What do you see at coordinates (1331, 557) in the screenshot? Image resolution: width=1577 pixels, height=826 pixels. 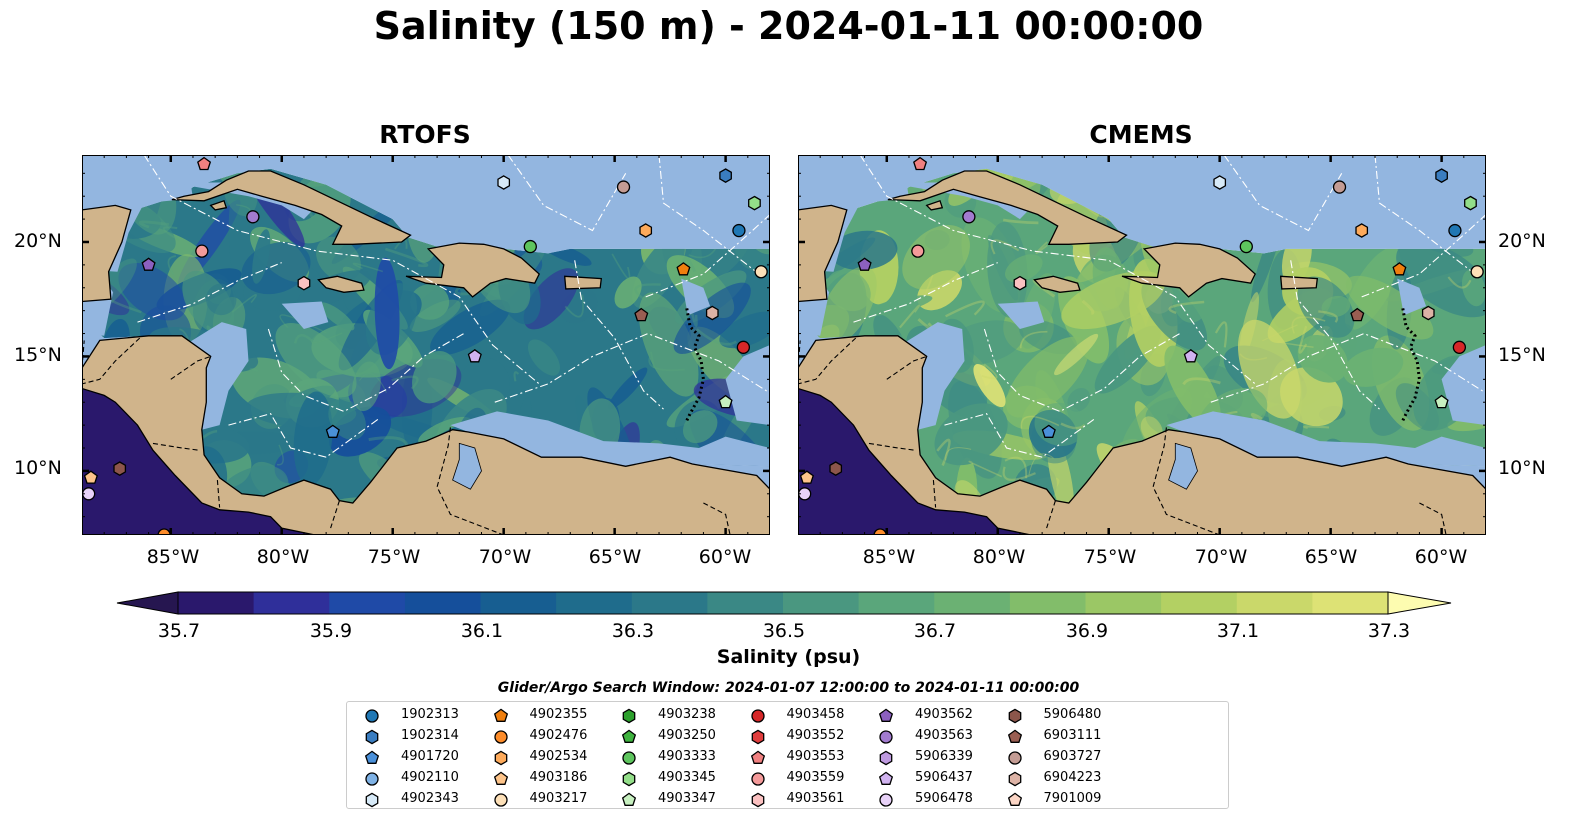 I see `lon-label-65w-right: 65°W` at bounding box center [1331, 557].